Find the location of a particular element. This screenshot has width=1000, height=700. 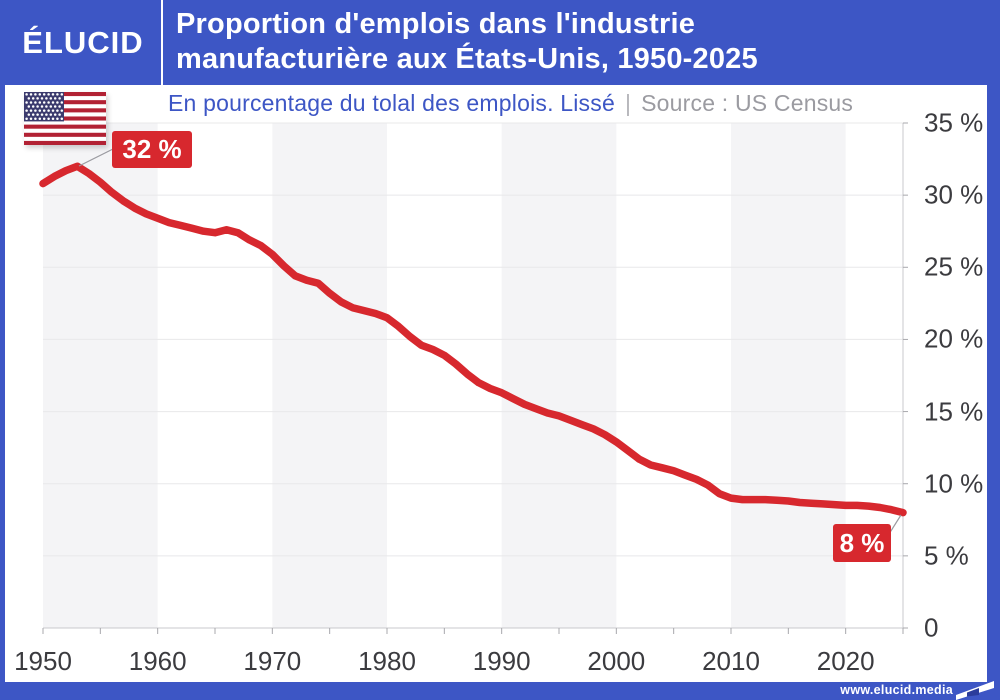

y-tick-label: 15 % is located at coordinates (954, 411).